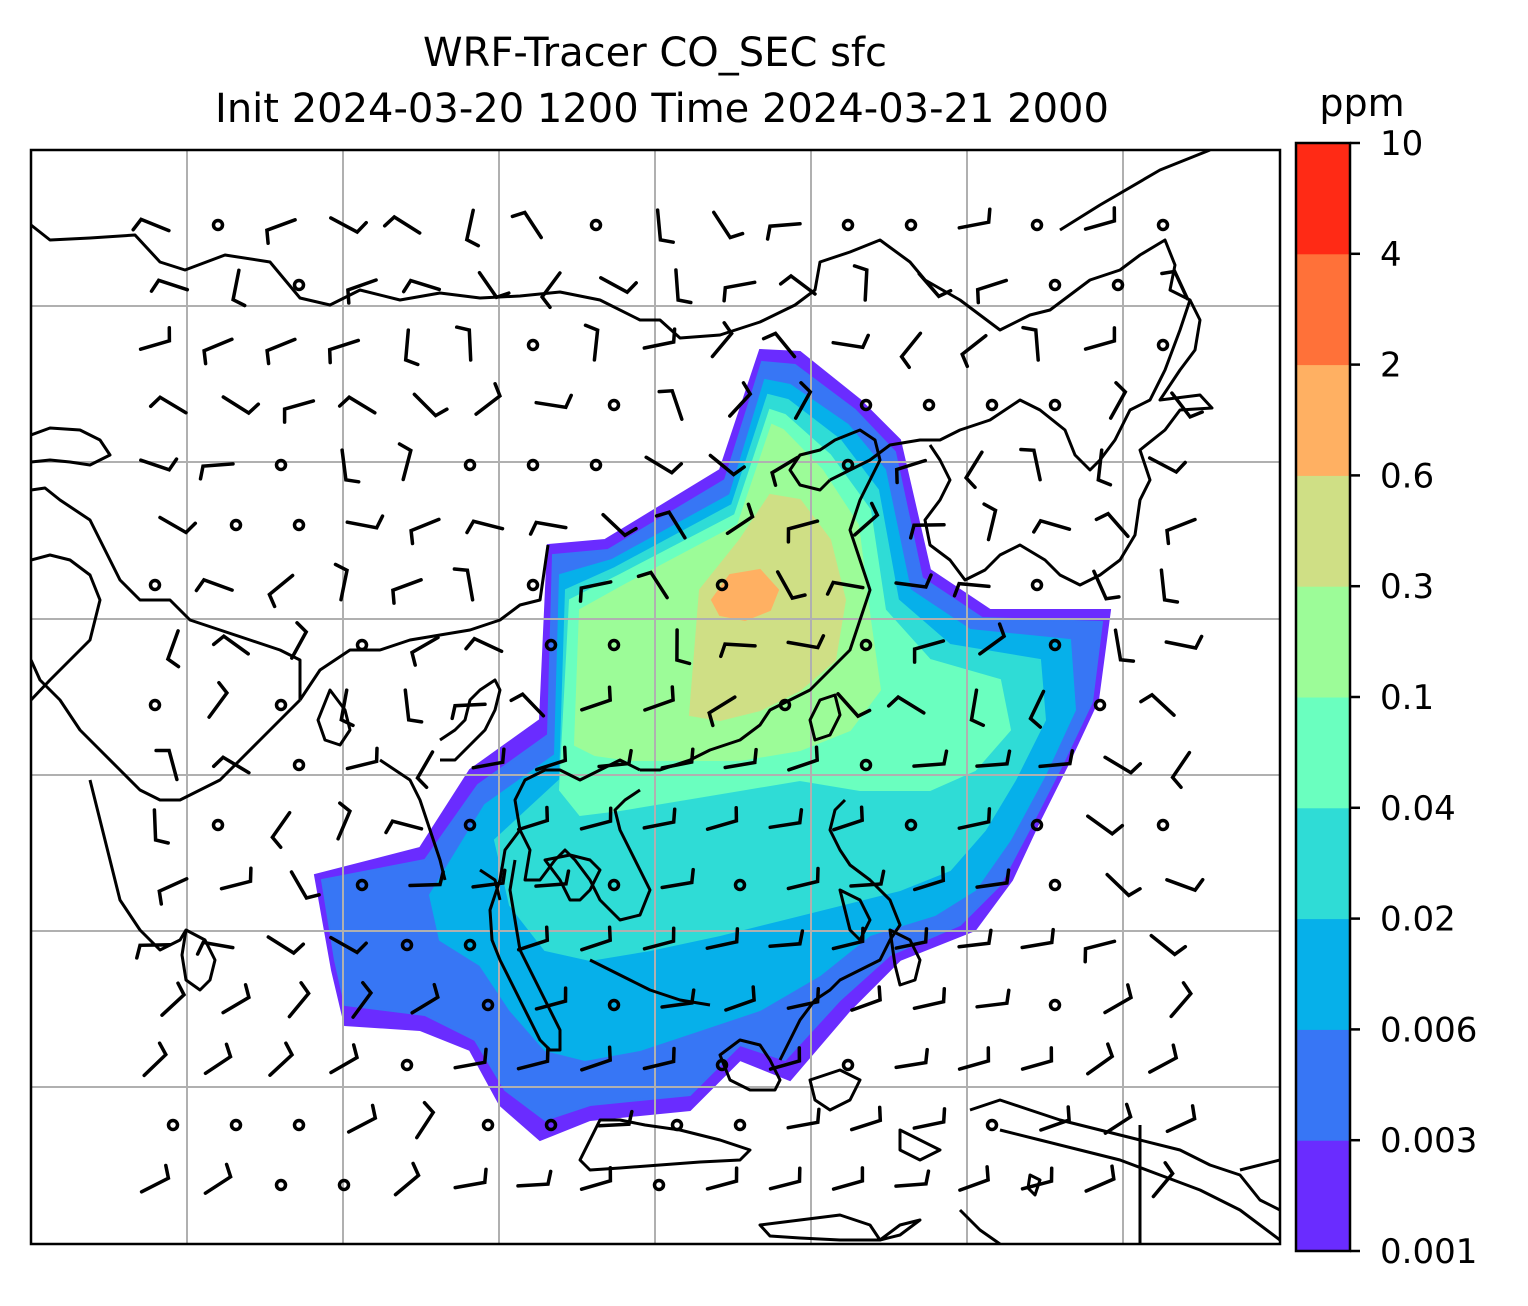 The width and height of the screenshot is (1528, 1306). I want to click on colorbar-tick-label: 0.3, so click(1407, 587).